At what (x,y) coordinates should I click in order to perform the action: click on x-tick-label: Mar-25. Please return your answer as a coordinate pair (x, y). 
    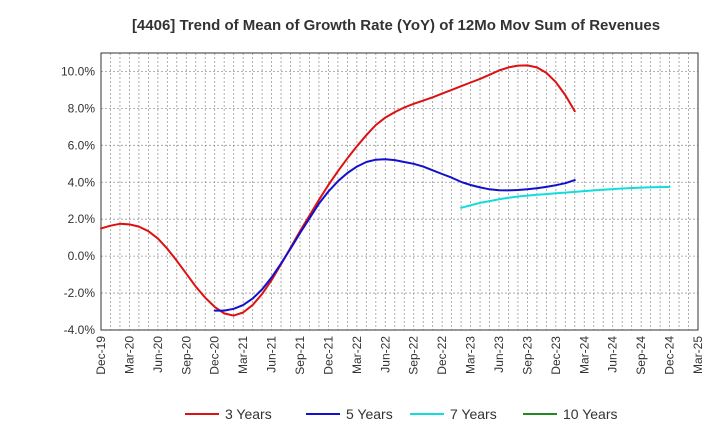
    Looking at the image, I should click on (698, 355).